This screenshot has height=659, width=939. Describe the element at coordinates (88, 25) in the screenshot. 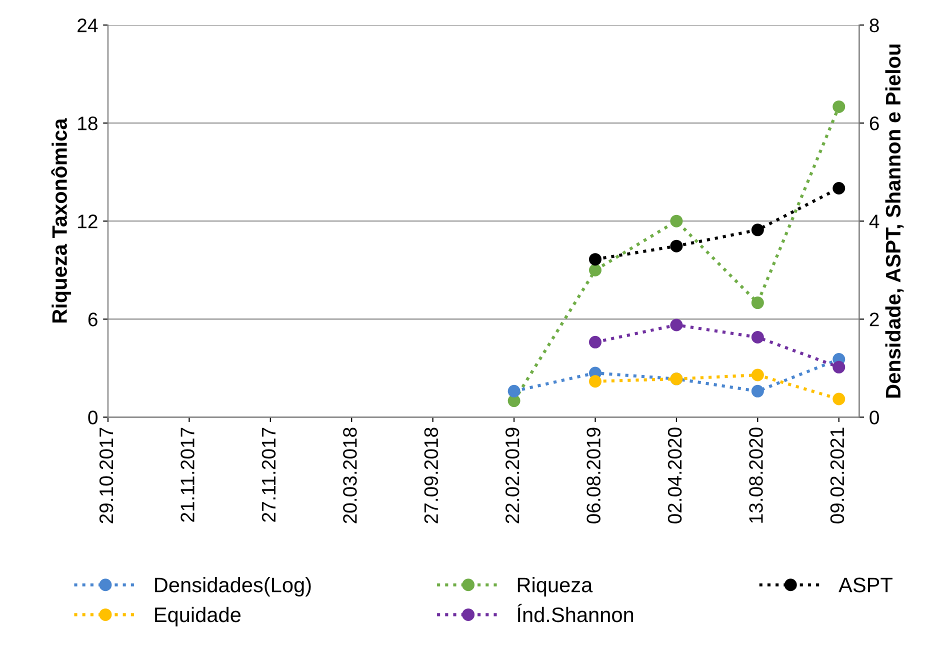

I see `y-tick-label: 24` at that location.